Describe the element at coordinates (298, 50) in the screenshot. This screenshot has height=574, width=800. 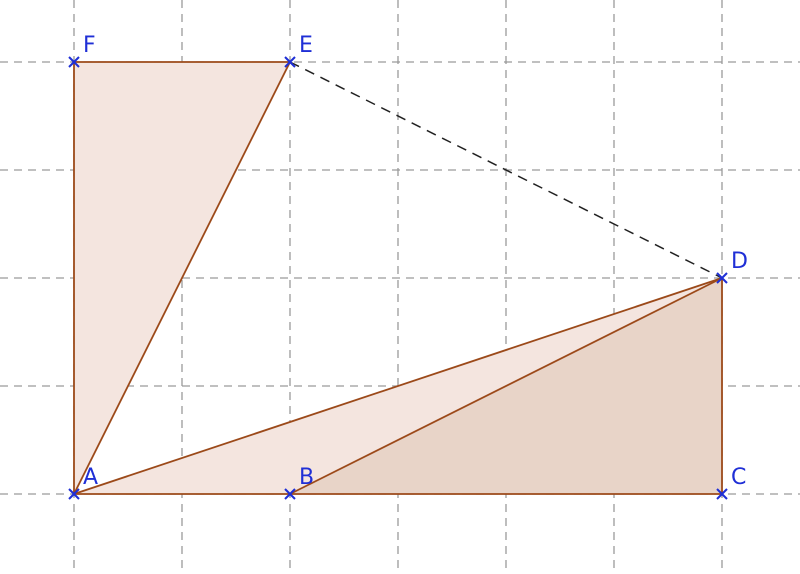
I see `point-E: E` at that location.